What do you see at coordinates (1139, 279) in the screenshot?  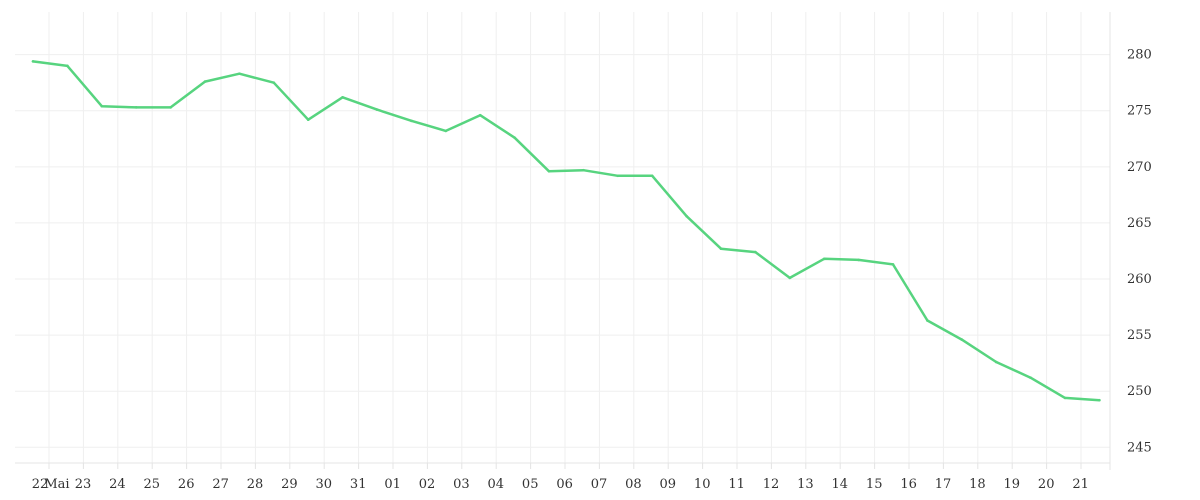 I see `y-tick-label: 260` at bounding box center [1139, 279].